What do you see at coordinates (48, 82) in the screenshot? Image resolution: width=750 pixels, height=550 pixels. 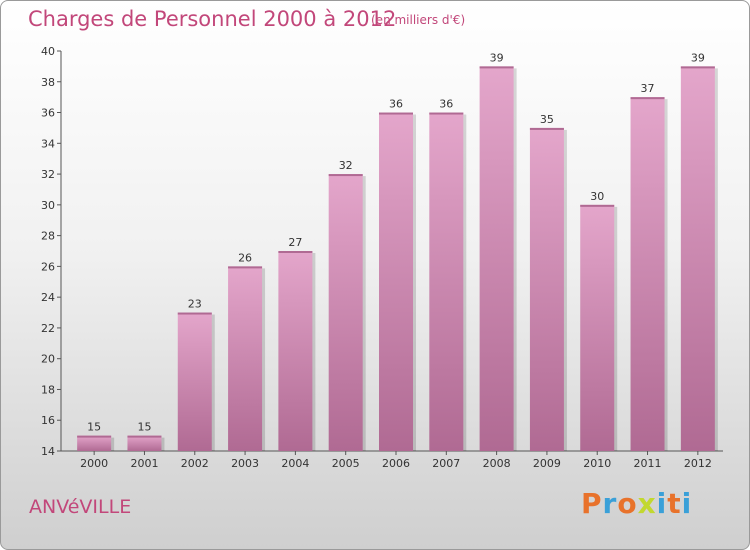 I see `y-tick-label: 38` at bounding box center [48, 82].